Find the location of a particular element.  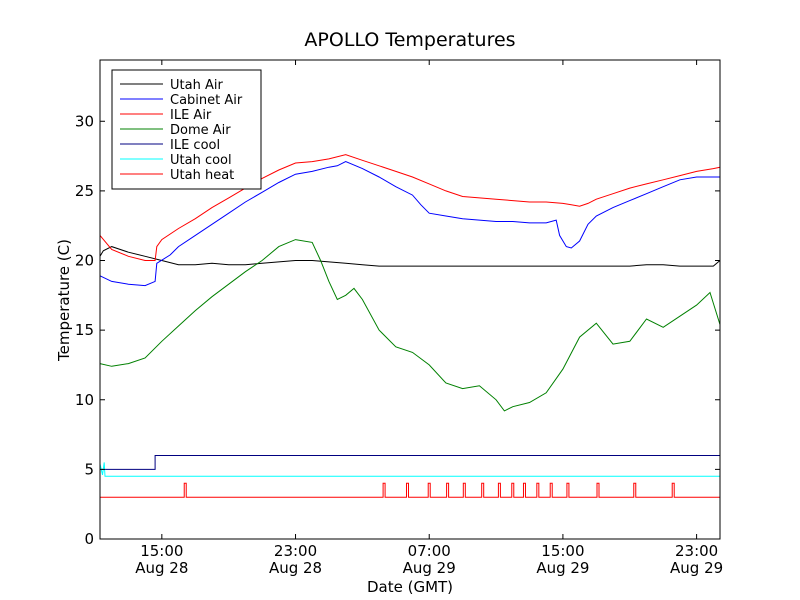

legend-label-utah-cool: Utah cool is located at coordinates (201, 160).